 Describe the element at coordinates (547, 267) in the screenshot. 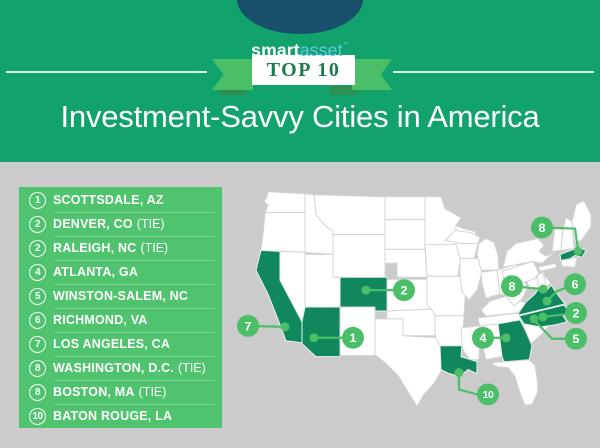

I see `state-long-island` at that location.